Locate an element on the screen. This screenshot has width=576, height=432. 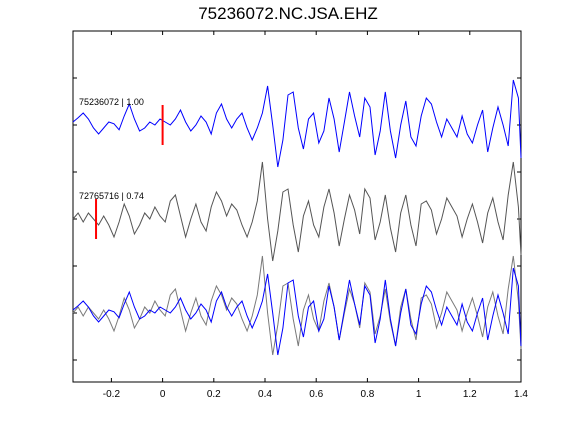
x-tick-label: 0.2 is located at coordinates (214, 394).